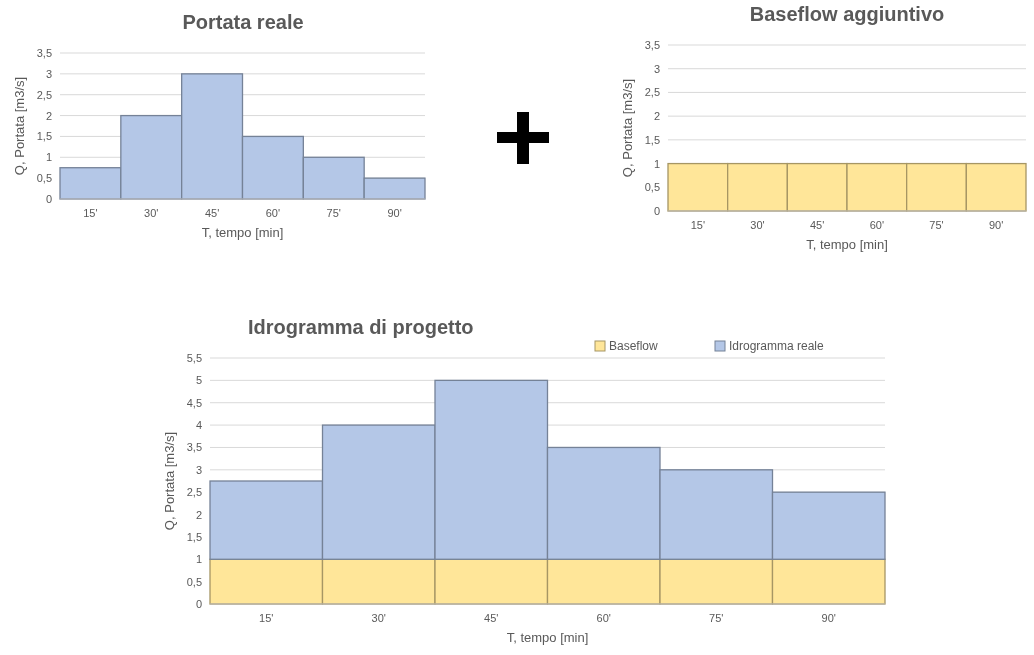 This screenshot has height=655, width=1034. Describe the element at coordinates (847, 14) in the screenshot. I see `chart-title: Baseflow aggiuntivo` at that location.